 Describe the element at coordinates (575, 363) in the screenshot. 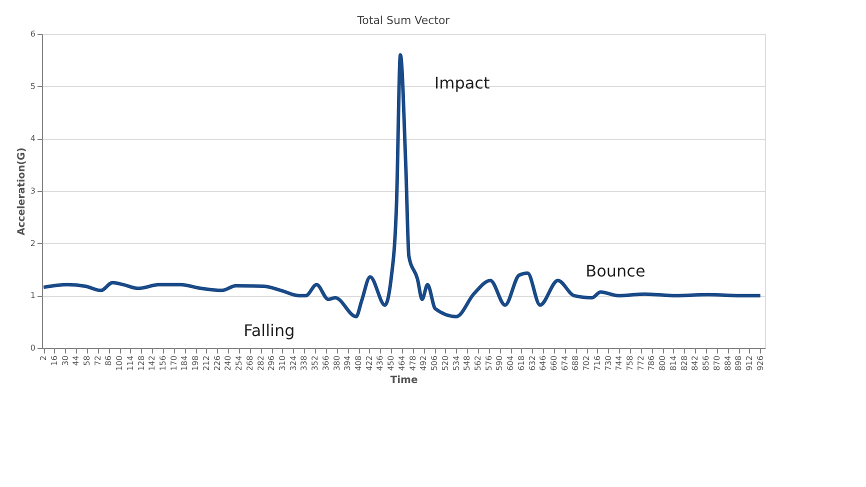

I see `x-tick-label: 688` at that location.